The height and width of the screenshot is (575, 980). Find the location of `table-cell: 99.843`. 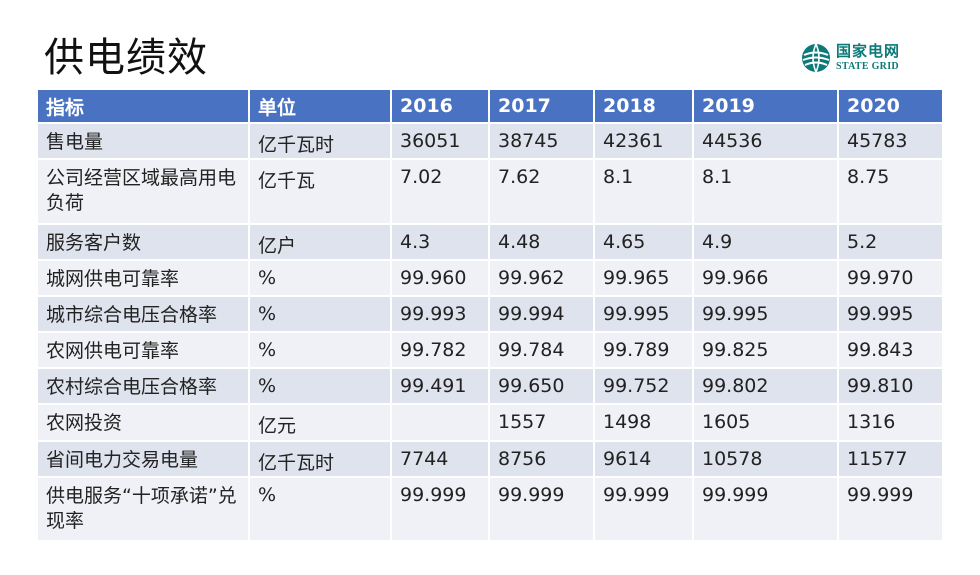

table-cell: 99.843 is located at coordinates (890, 350).